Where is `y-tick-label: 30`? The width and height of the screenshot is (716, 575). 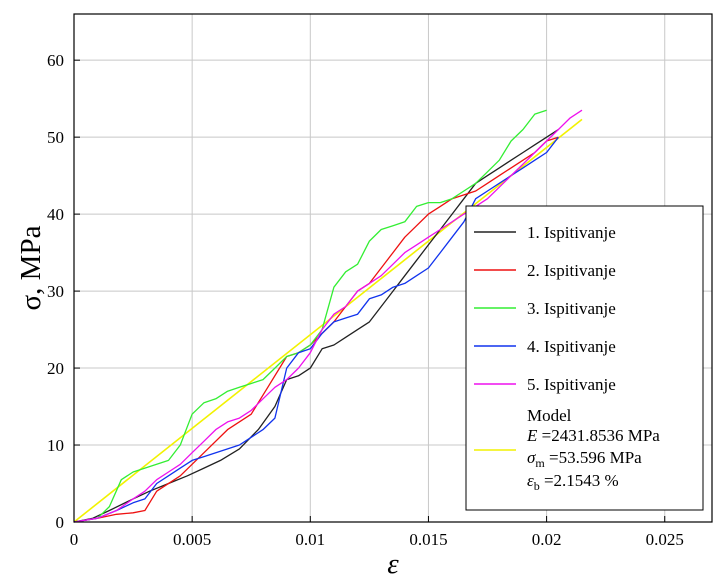 y-tick-label: 30 is located at coordinates (55, 291).